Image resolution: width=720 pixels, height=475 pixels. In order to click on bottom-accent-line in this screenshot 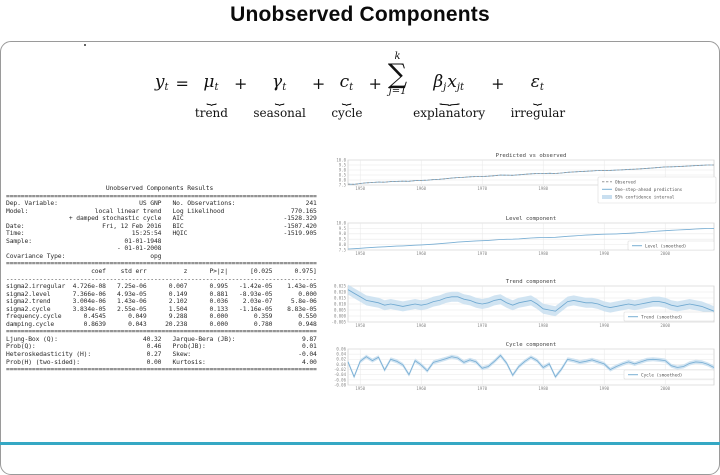, I will do `click(360, 443)`.